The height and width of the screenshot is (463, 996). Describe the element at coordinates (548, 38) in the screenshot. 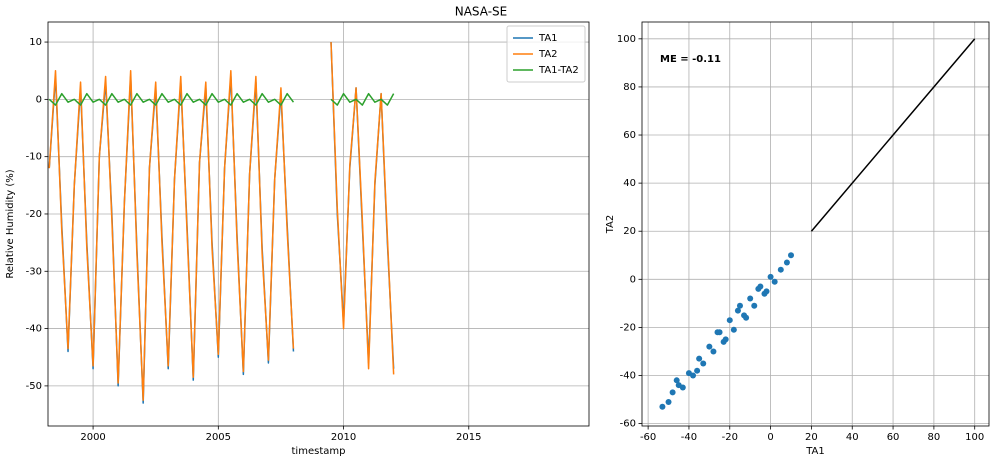

I see `legend-label: TA1` at that location.